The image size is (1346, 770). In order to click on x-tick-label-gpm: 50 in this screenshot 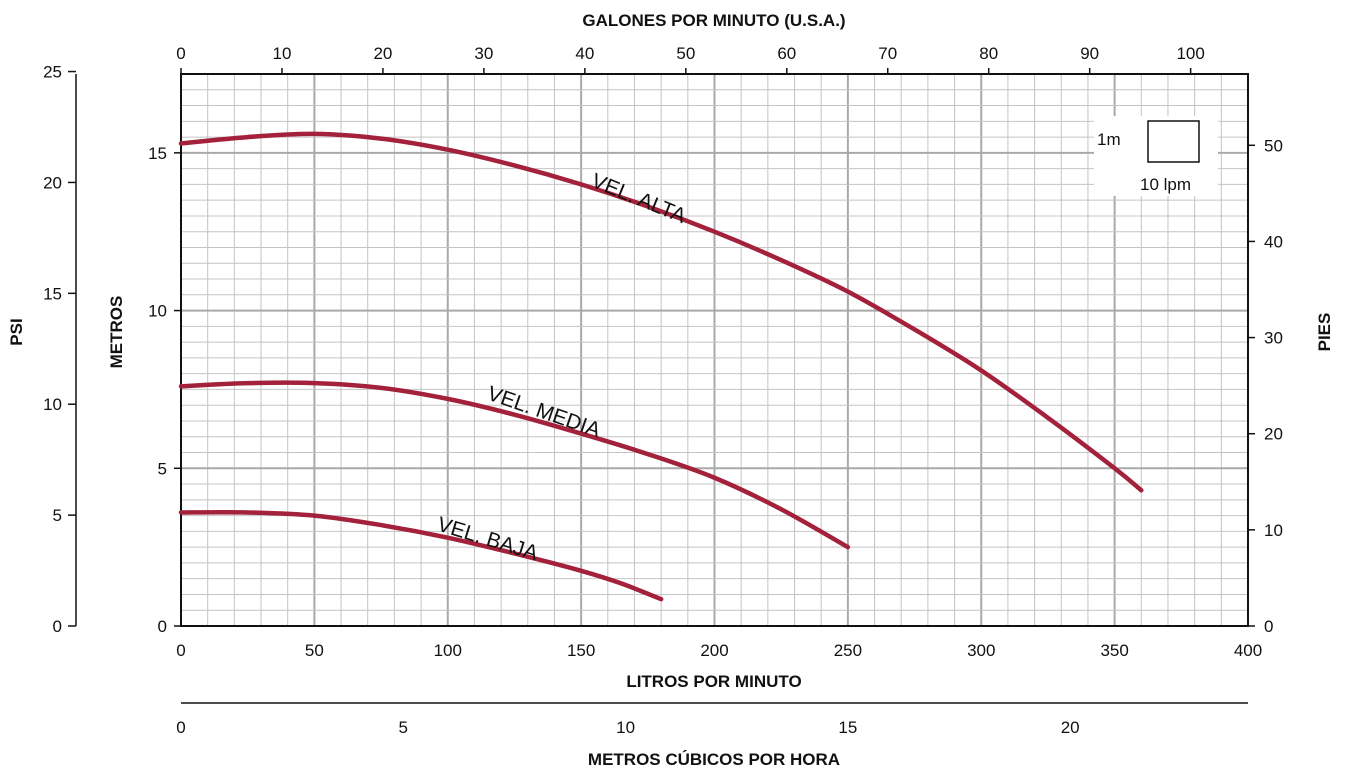, I will do `click(685, 53)`.